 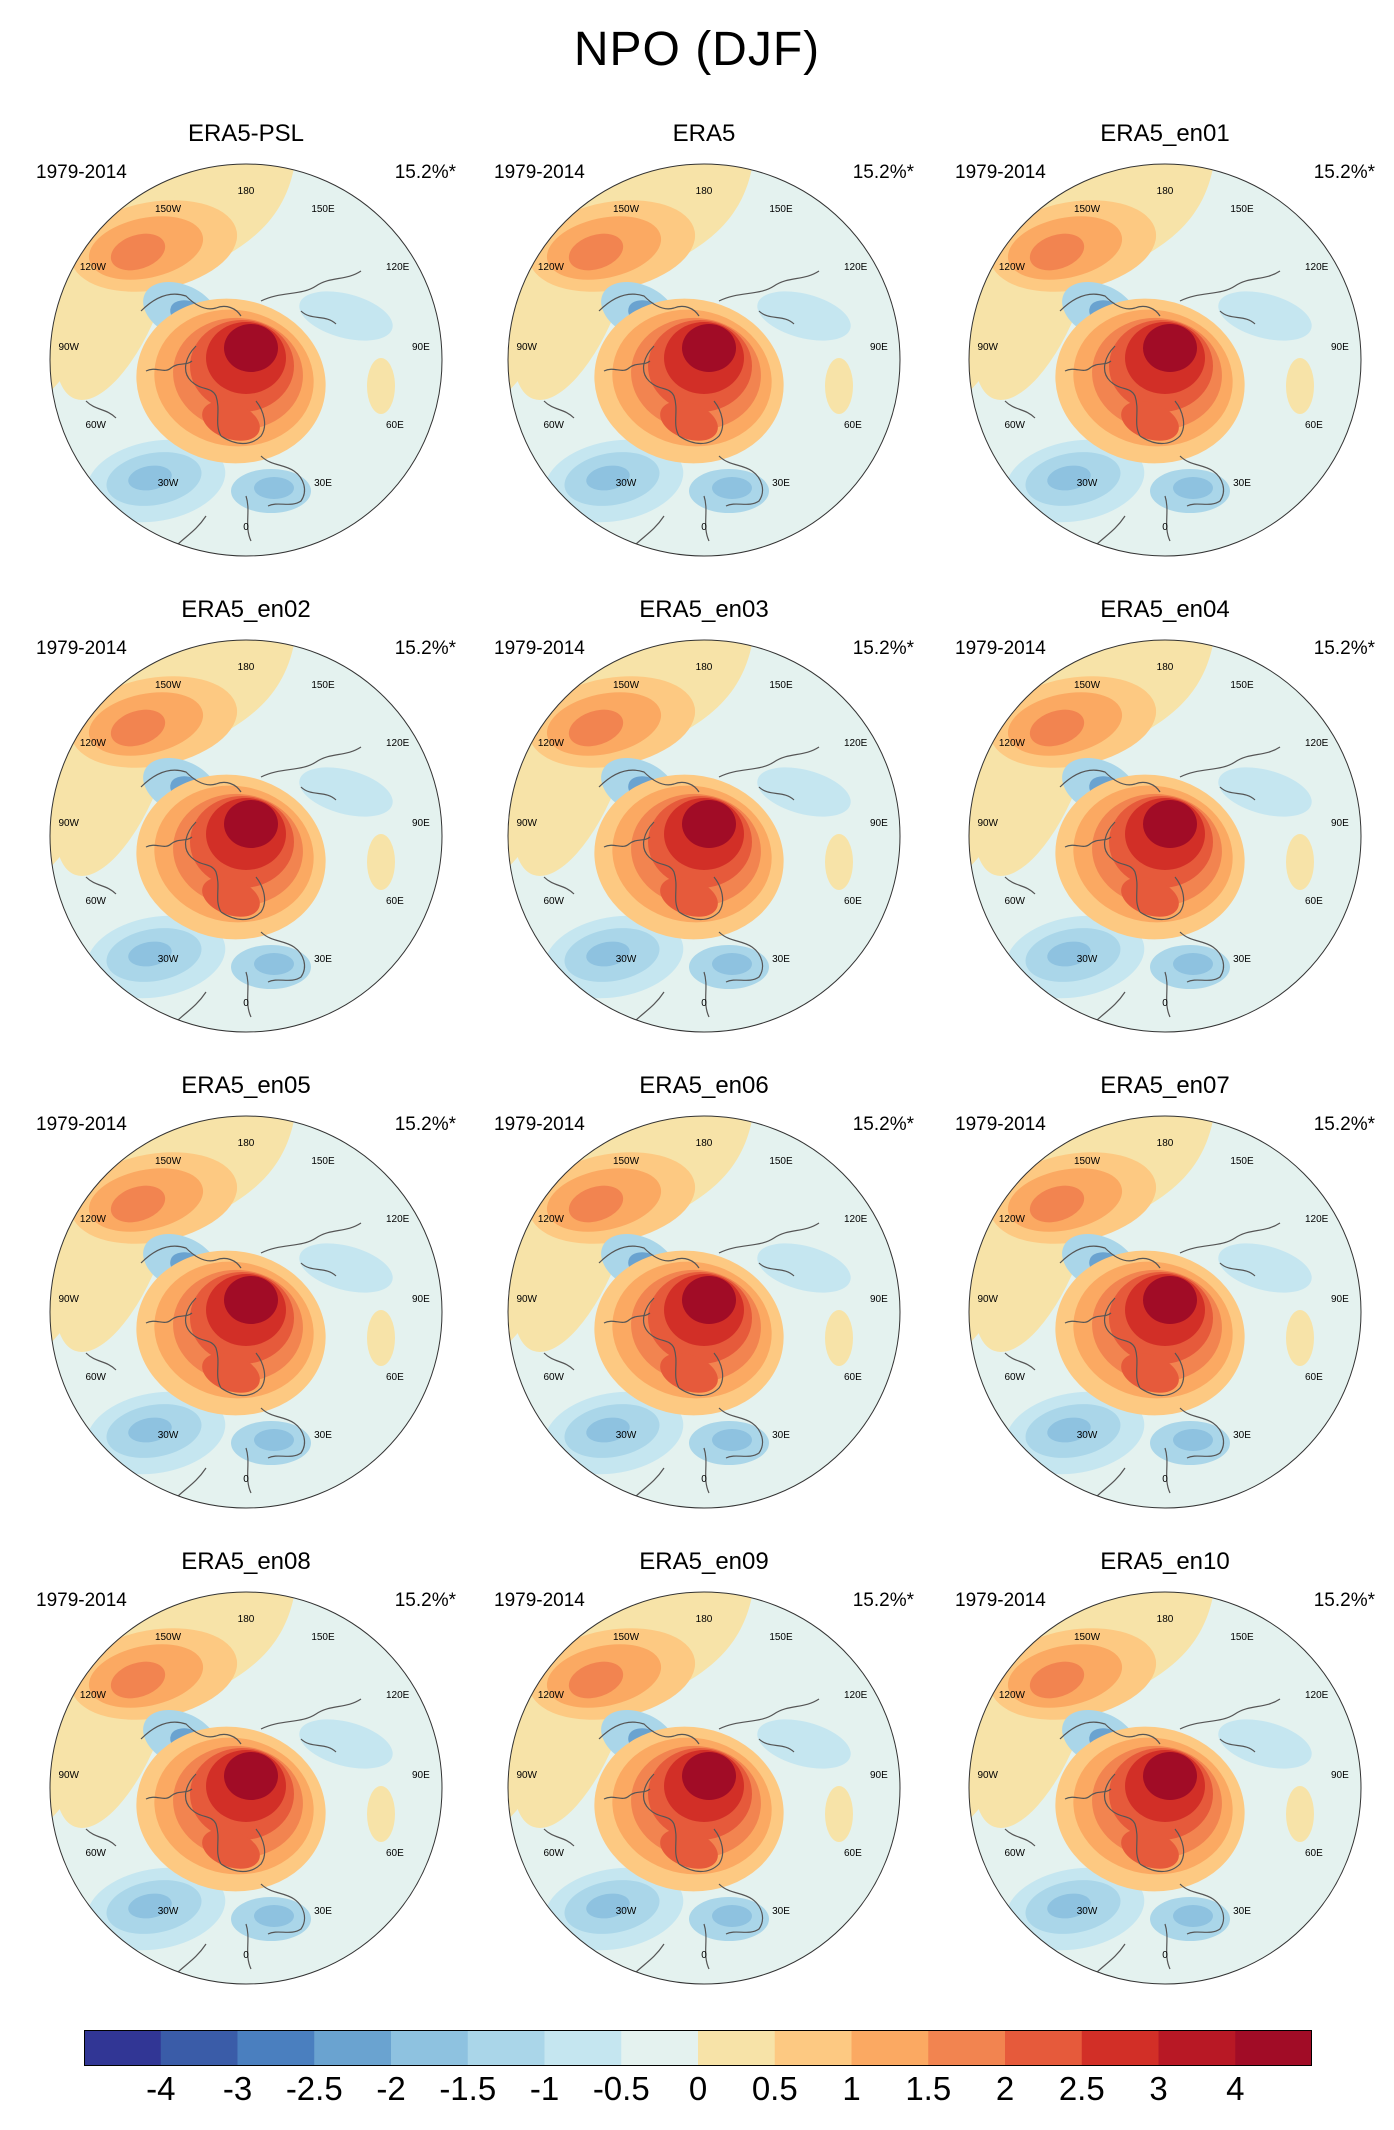 What do you see at coordinates (698, 2048) in the screenshot?
I see `colorbar` at bounding box center [698, 2048].